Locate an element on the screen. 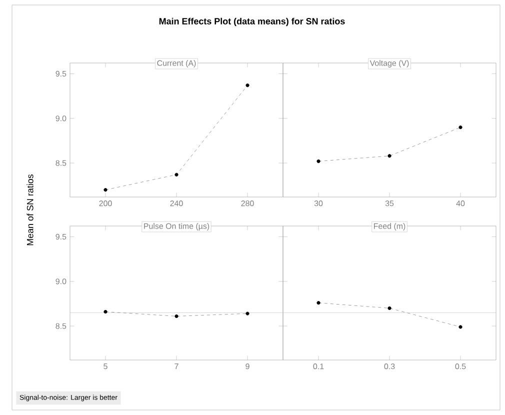 This screenshot has width=505, height=415. chart-title: Main Effects Plot (data means) for SN ratios is located at coordinates (252, 22).